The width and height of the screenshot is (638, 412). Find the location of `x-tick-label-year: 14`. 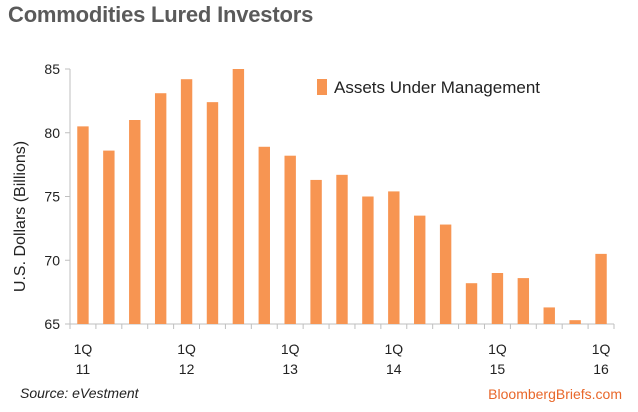

x-tick-label-year: 14 is located at coordinates (394, 369).